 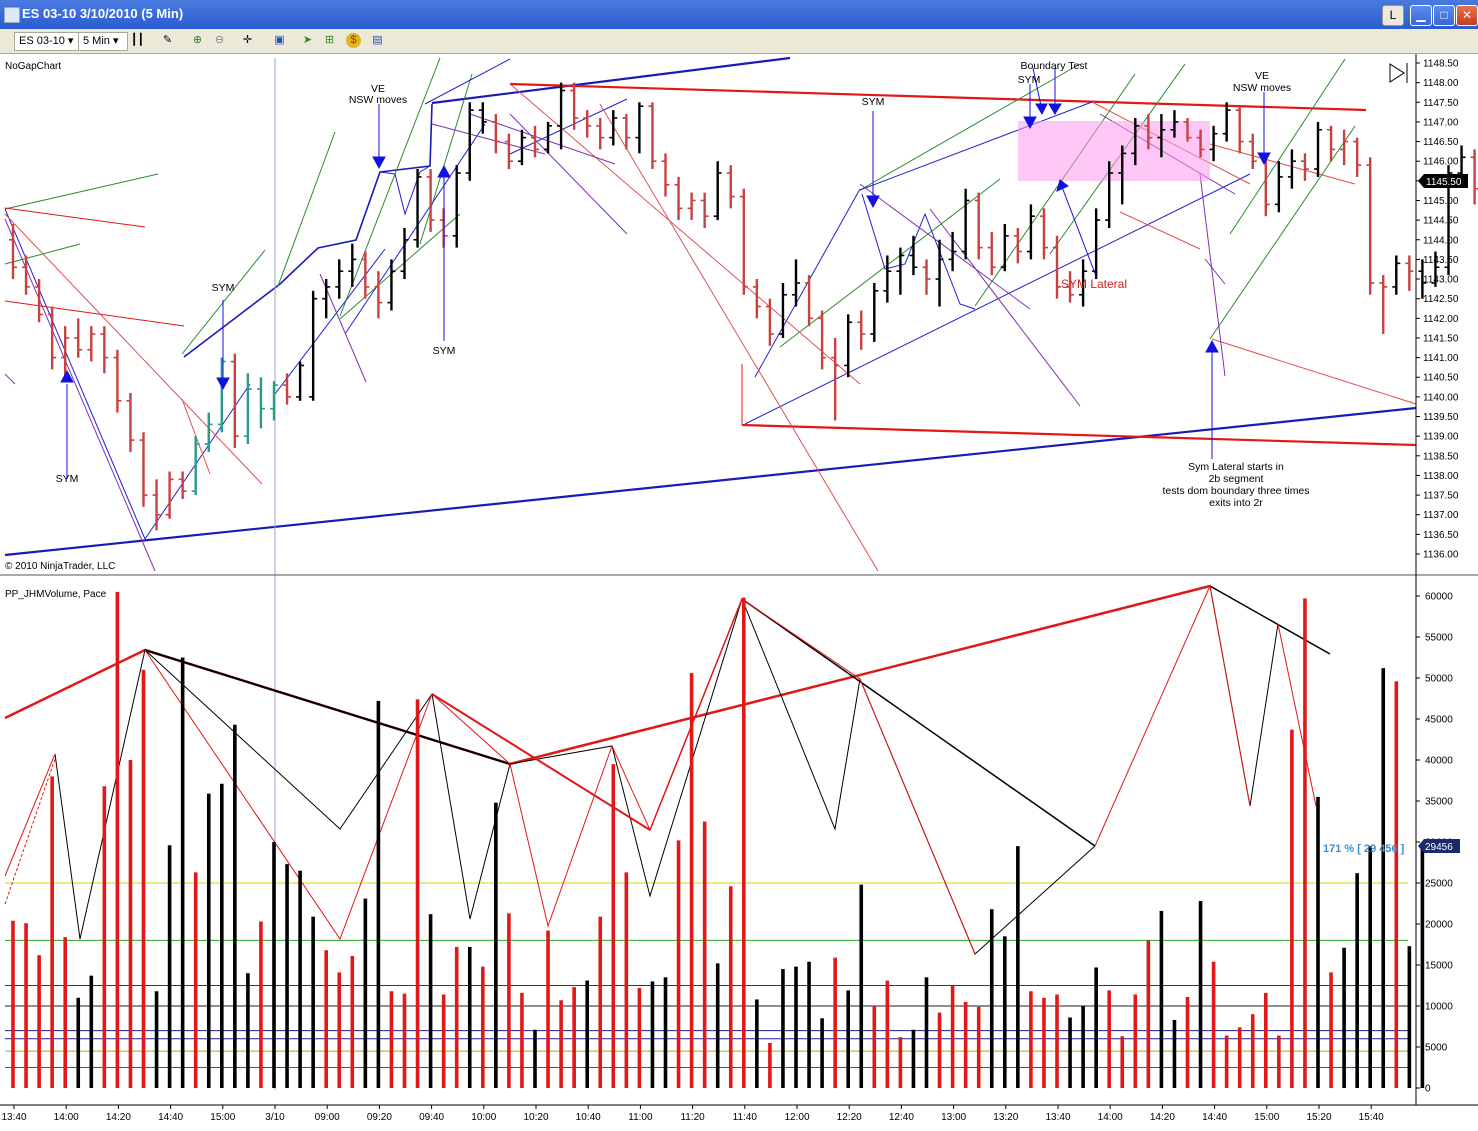 I want to click on time-tick-label: 15:40, so click(x=1371, y=1117).